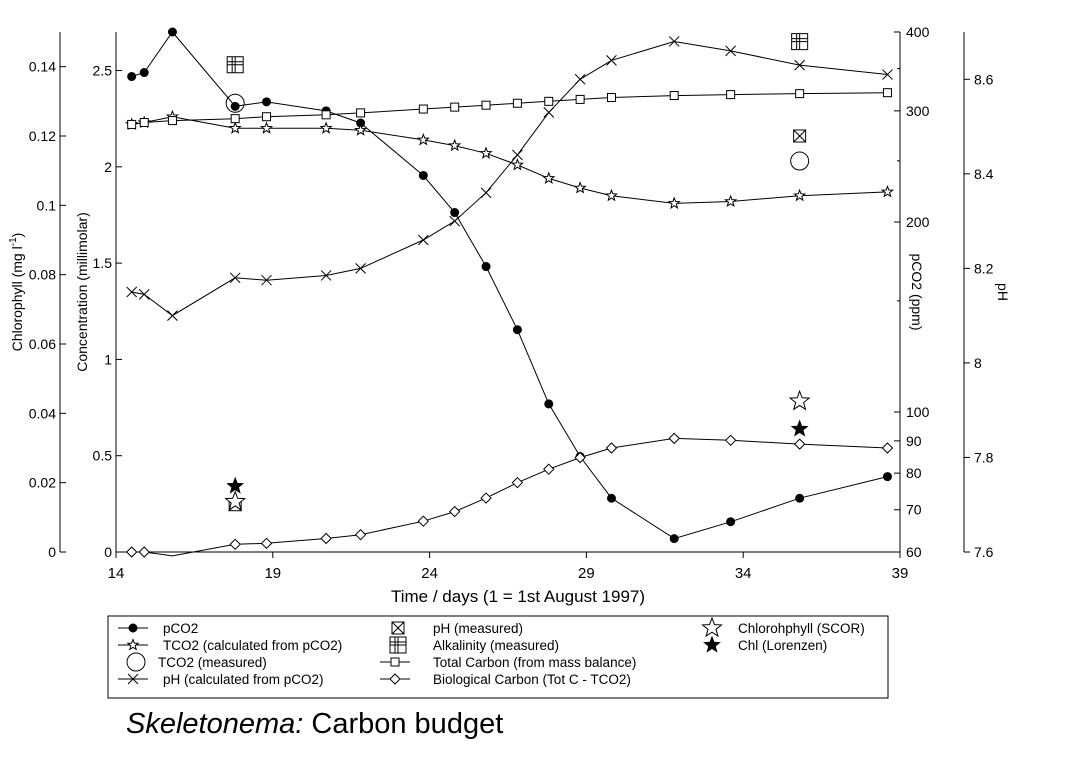  I want to click on legend-item: Total Carbon (from mass balance), so click(508, 662).